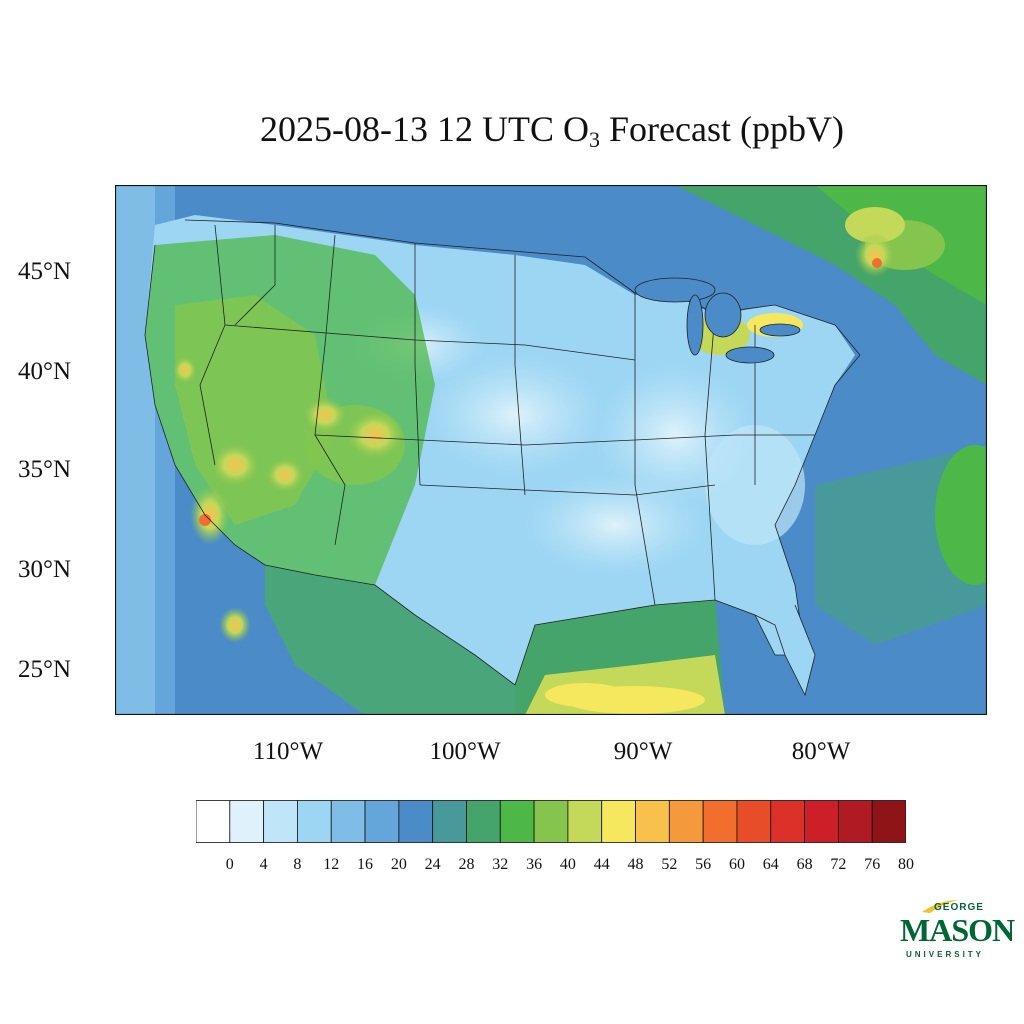  What do you see at coordinates (906, 864) in the screenshot?
I see `colorbar-tick-label: 80` at bounding box center [906, 864].